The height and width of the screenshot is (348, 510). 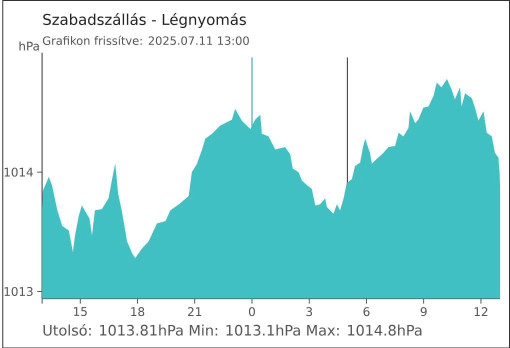 I want to click on y-tick-label: 1014, so click(x=18, y=171).